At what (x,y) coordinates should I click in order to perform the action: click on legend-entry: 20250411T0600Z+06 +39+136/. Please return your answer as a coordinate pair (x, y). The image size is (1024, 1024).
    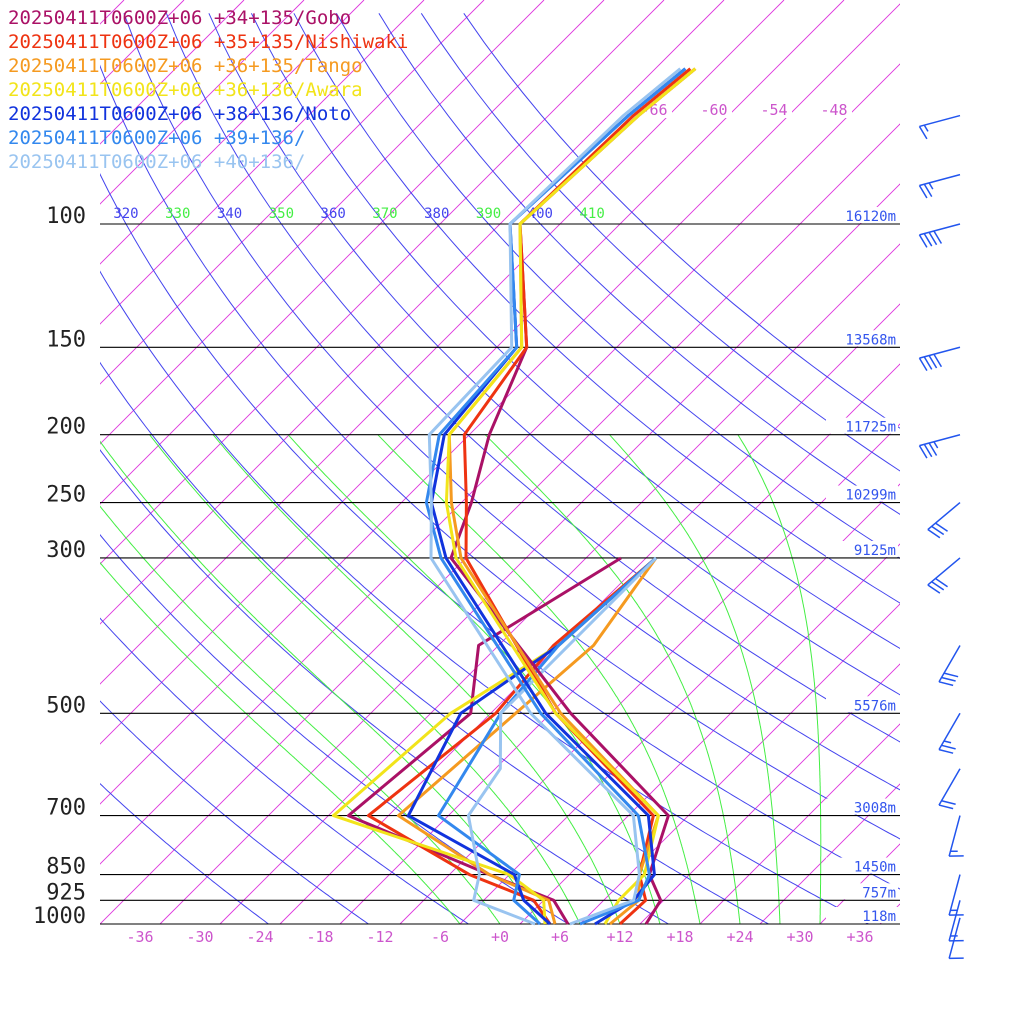
    Looking at the image, I should click on (156, 138).